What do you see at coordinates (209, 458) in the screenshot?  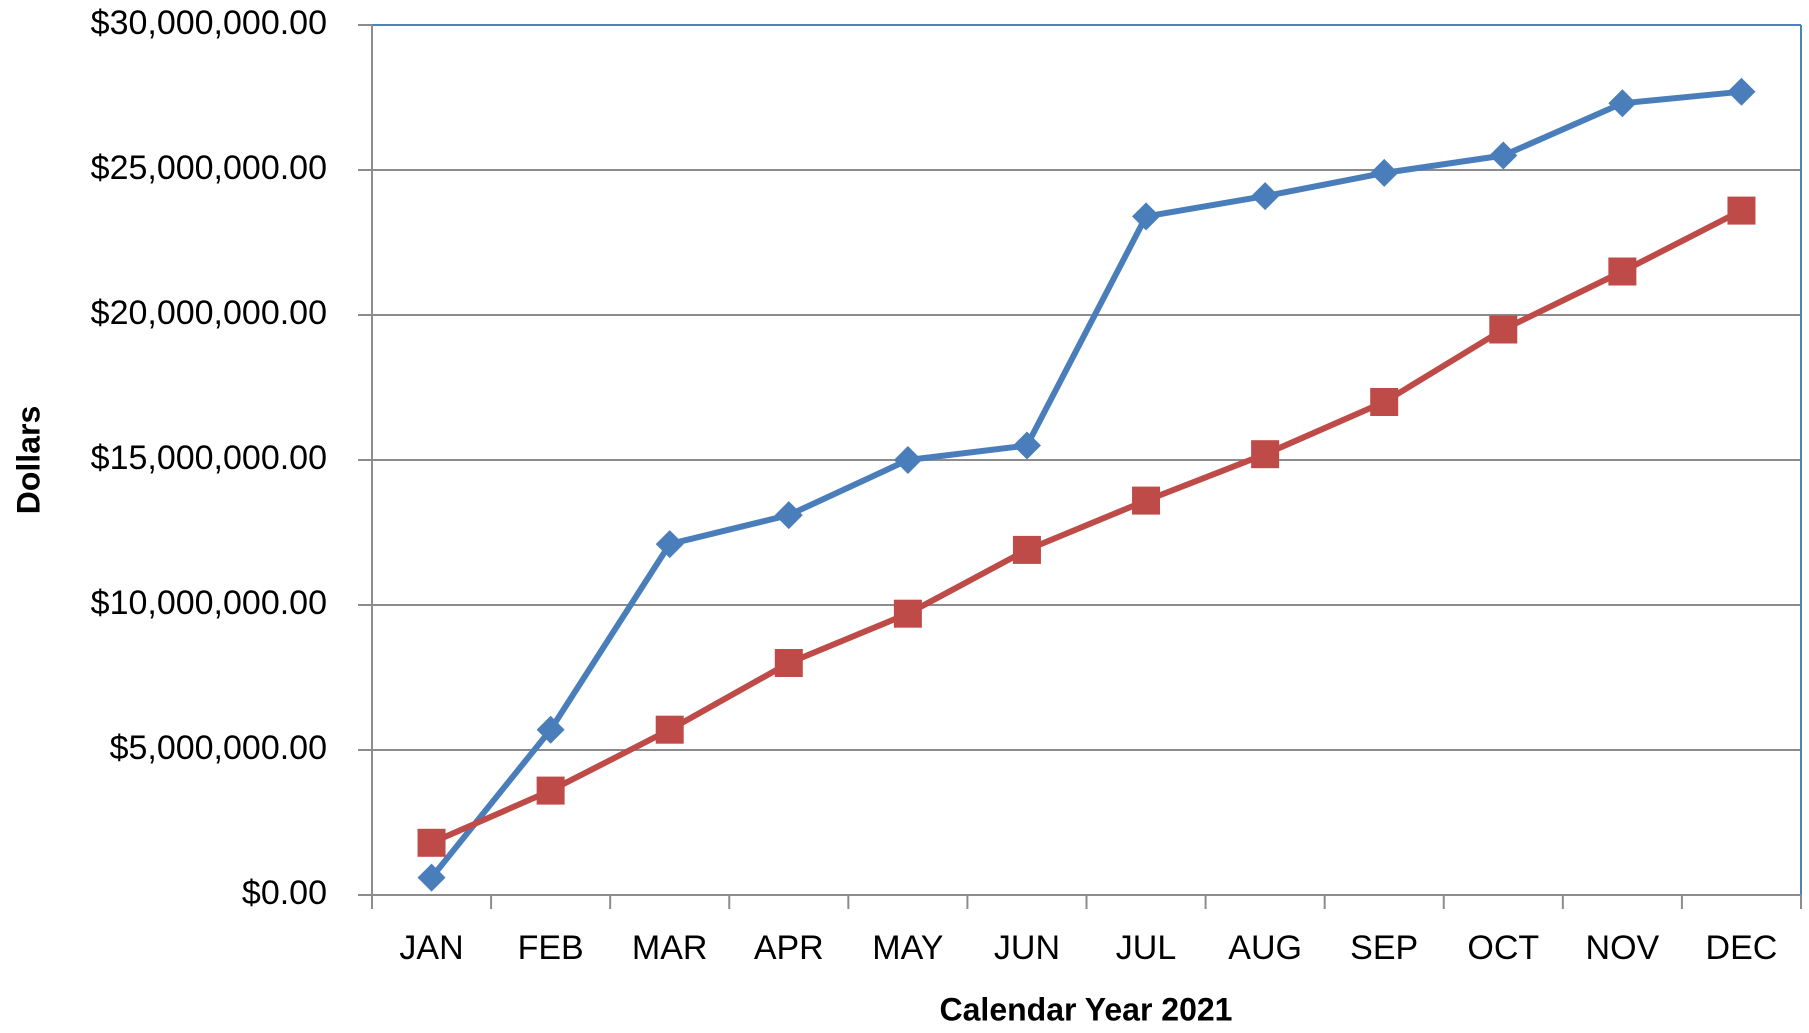 I see `y-tick-label: $15,000,000.00` at bounding box center [209, 458].